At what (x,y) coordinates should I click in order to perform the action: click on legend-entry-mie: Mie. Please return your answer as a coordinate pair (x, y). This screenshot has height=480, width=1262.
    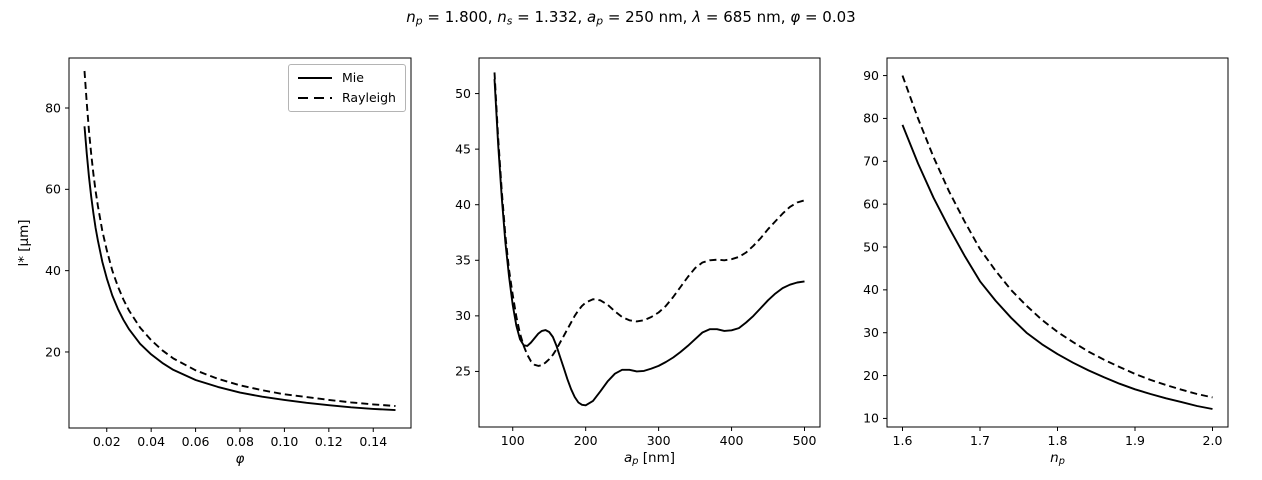
    Looking at the image, I should click on (346, 77).